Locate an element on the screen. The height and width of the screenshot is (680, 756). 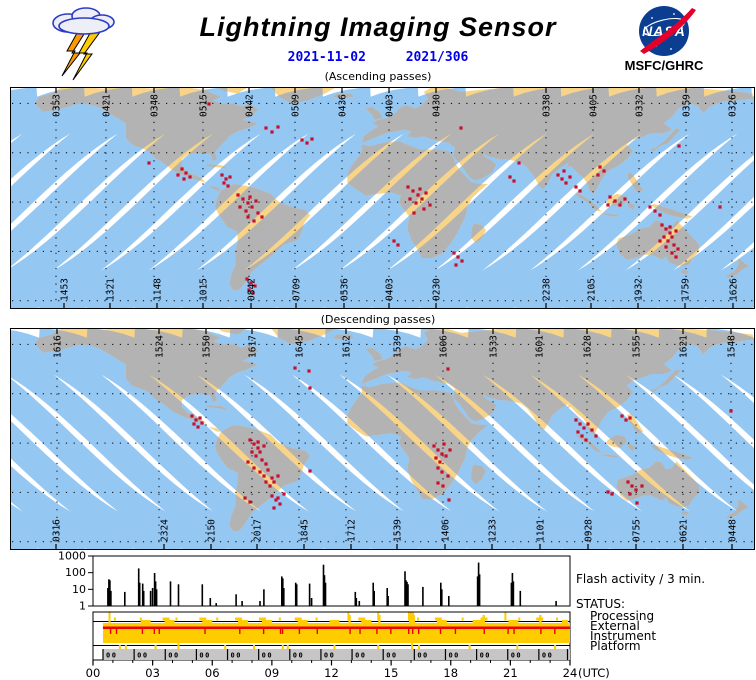
svg-text: 1612 is located at coordinates (347, 346).